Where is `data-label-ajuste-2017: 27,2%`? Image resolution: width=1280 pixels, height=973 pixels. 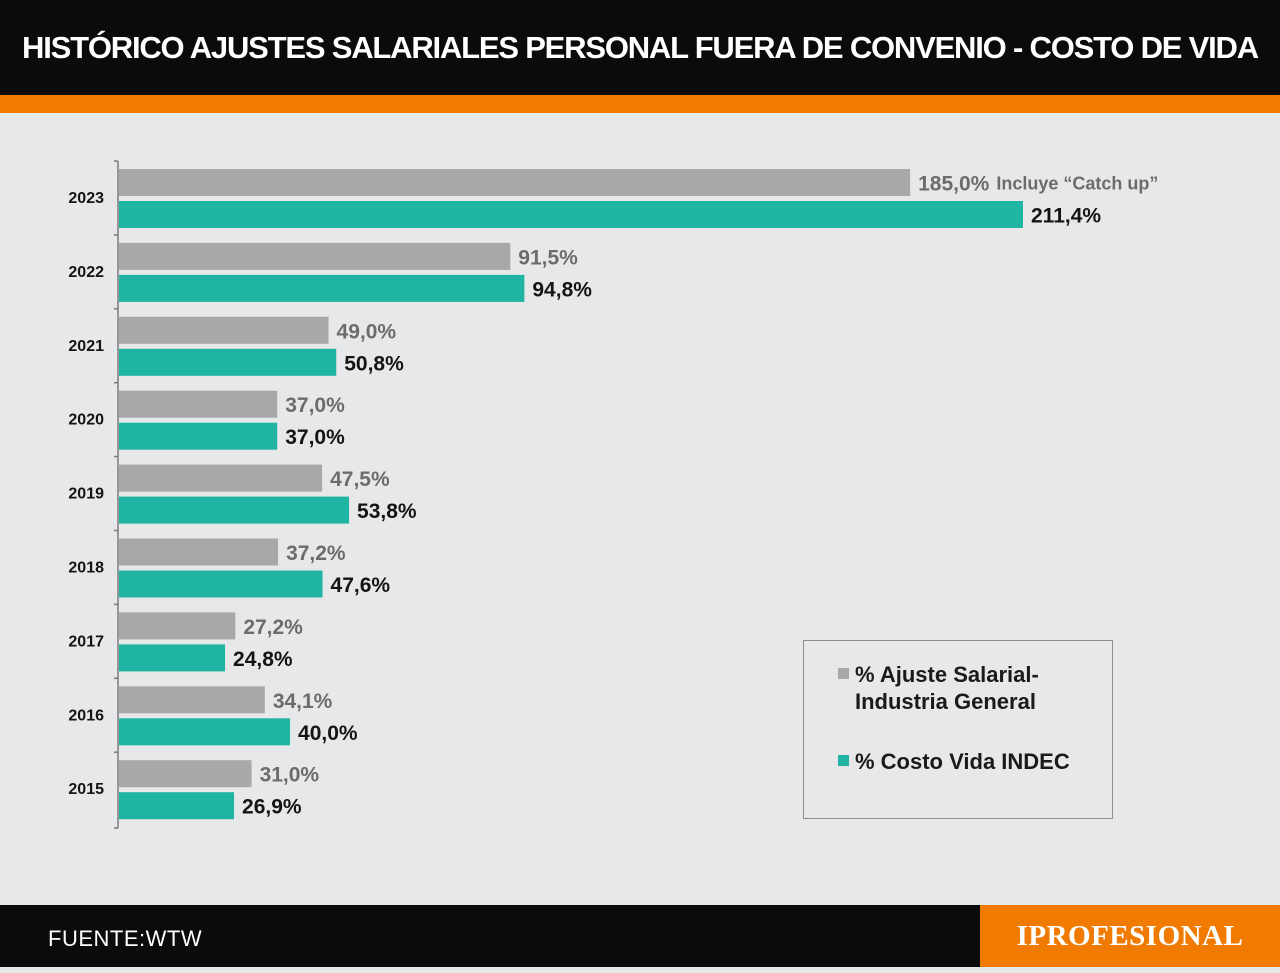 data-label-ajuste-2017: 27,2% is located at coordinates (273, 627).